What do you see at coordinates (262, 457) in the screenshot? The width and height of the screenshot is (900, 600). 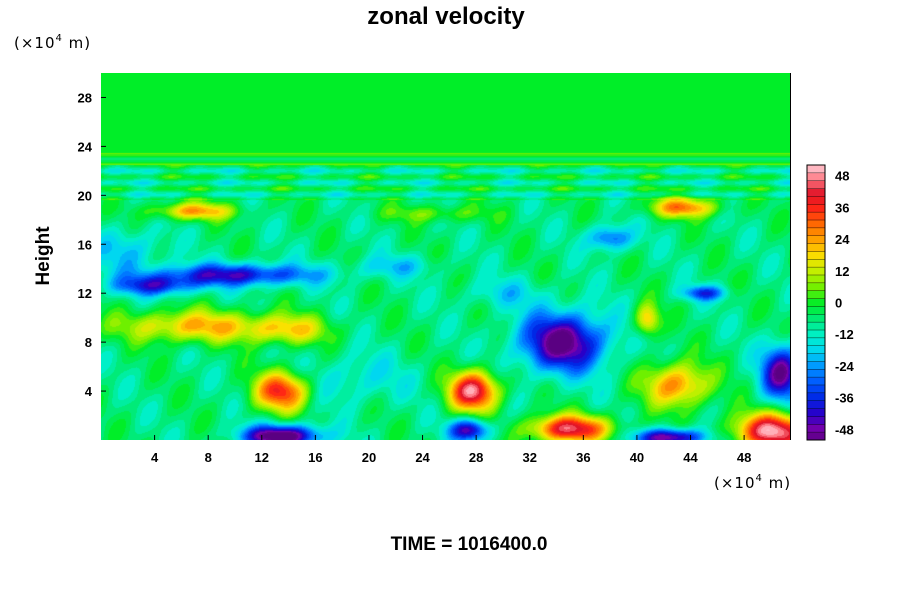 I see `x-tick-label: 12` at bounding box center [262, 457].